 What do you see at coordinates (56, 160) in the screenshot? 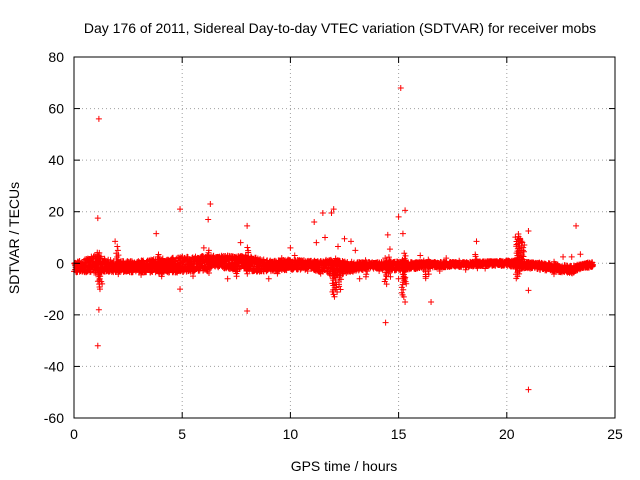
I see `y-tick-label: 40` at bounding box center [56, 160].